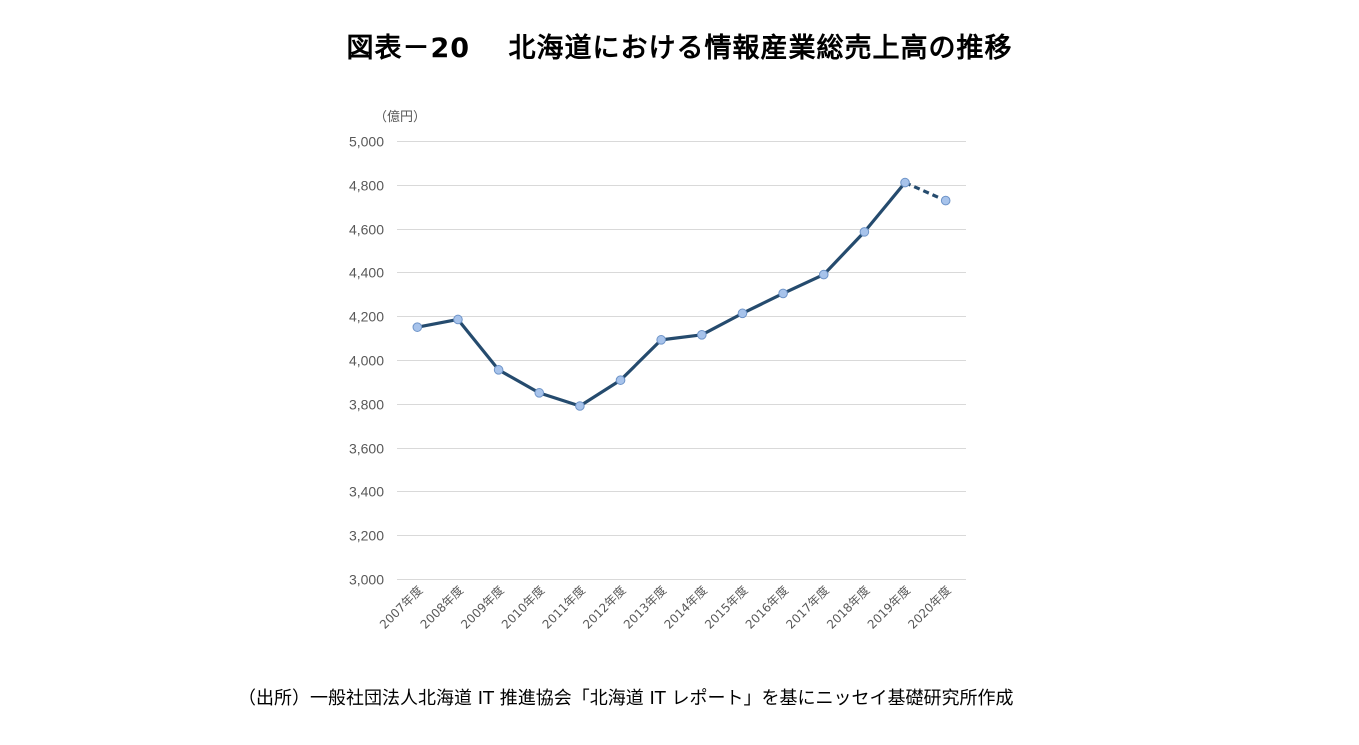 Image resolution: width=1359 pixels, height=745 pixels. What do you see at coordinates (400, 117) in the screenshot?
I see `y-axis-unit-label: （億円）` at bounding box center [400, 117].